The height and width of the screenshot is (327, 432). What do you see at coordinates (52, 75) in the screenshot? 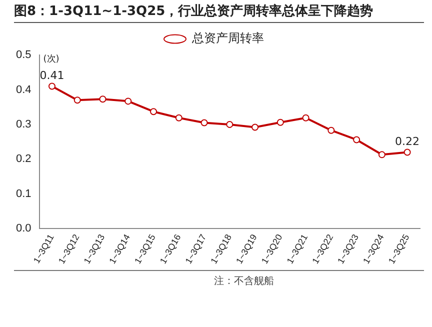
I see `data-label: 0.41` at bounding box center [52, 75].